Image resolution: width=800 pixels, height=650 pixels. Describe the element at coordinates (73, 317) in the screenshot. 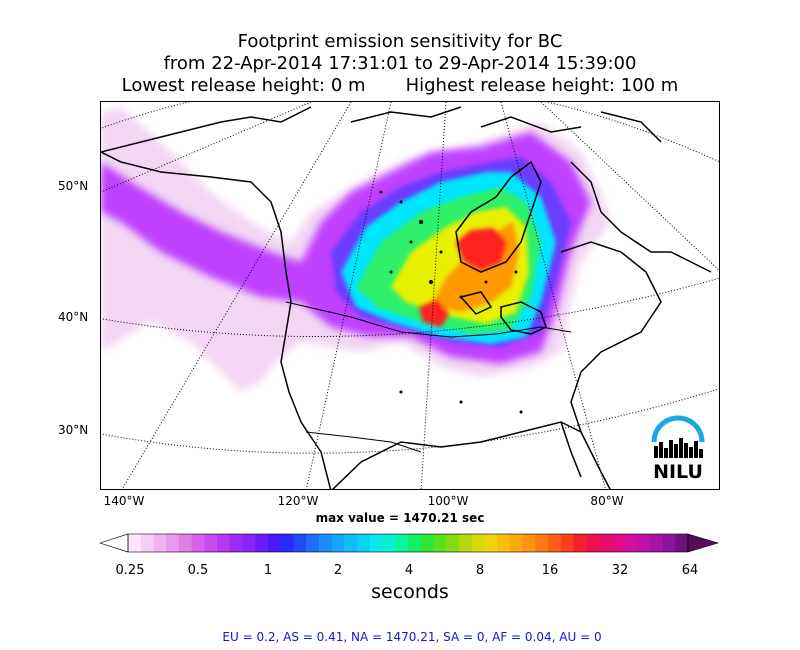

I see `lat-label-40n: 40°N` at that location.